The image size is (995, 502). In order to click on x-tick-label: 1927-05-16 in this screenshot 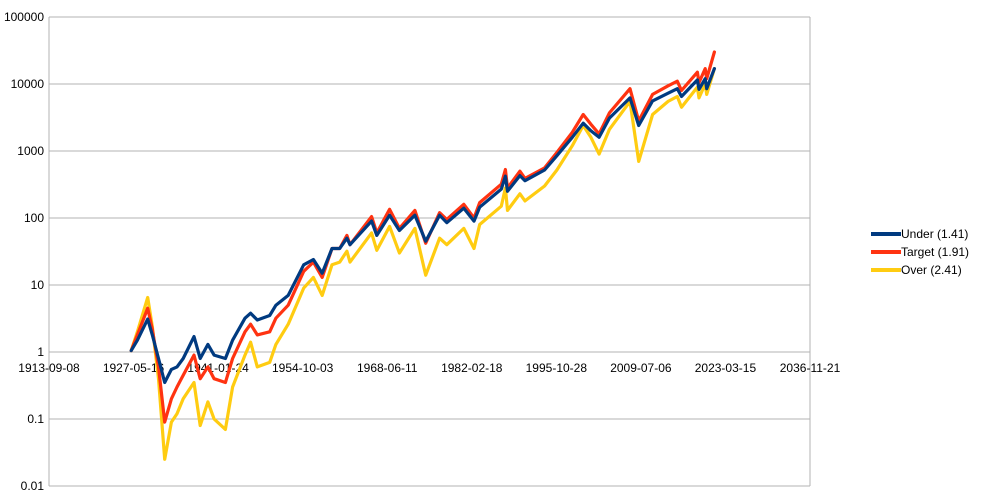, I will do `click(134, 368)`.